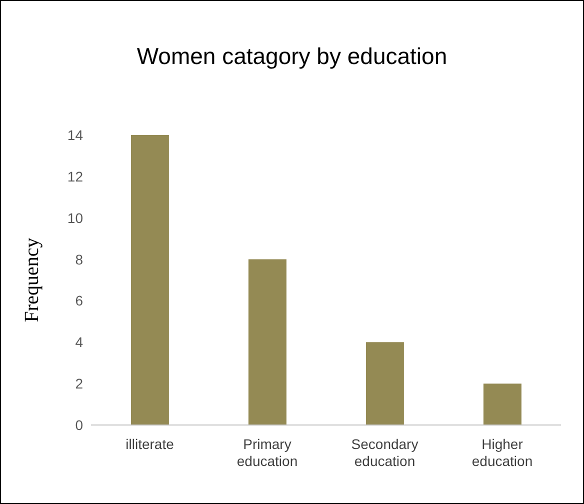 The width and height of the screenshot is (584, 504). What do you see at coordinates (292, 56) in the screenshot?
I see `chart-title: Women catagory by education` at bounding box center [292, 56].